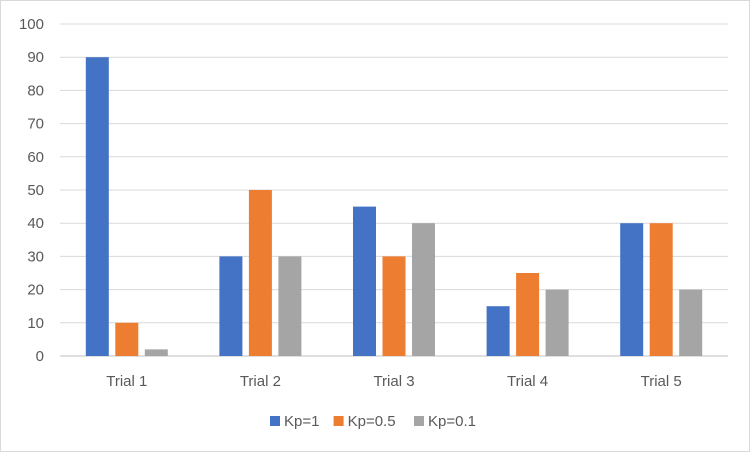  Describe the element at coordinates (35, 256) in the screenshot. I see `y-tick-label: 30` at that location.